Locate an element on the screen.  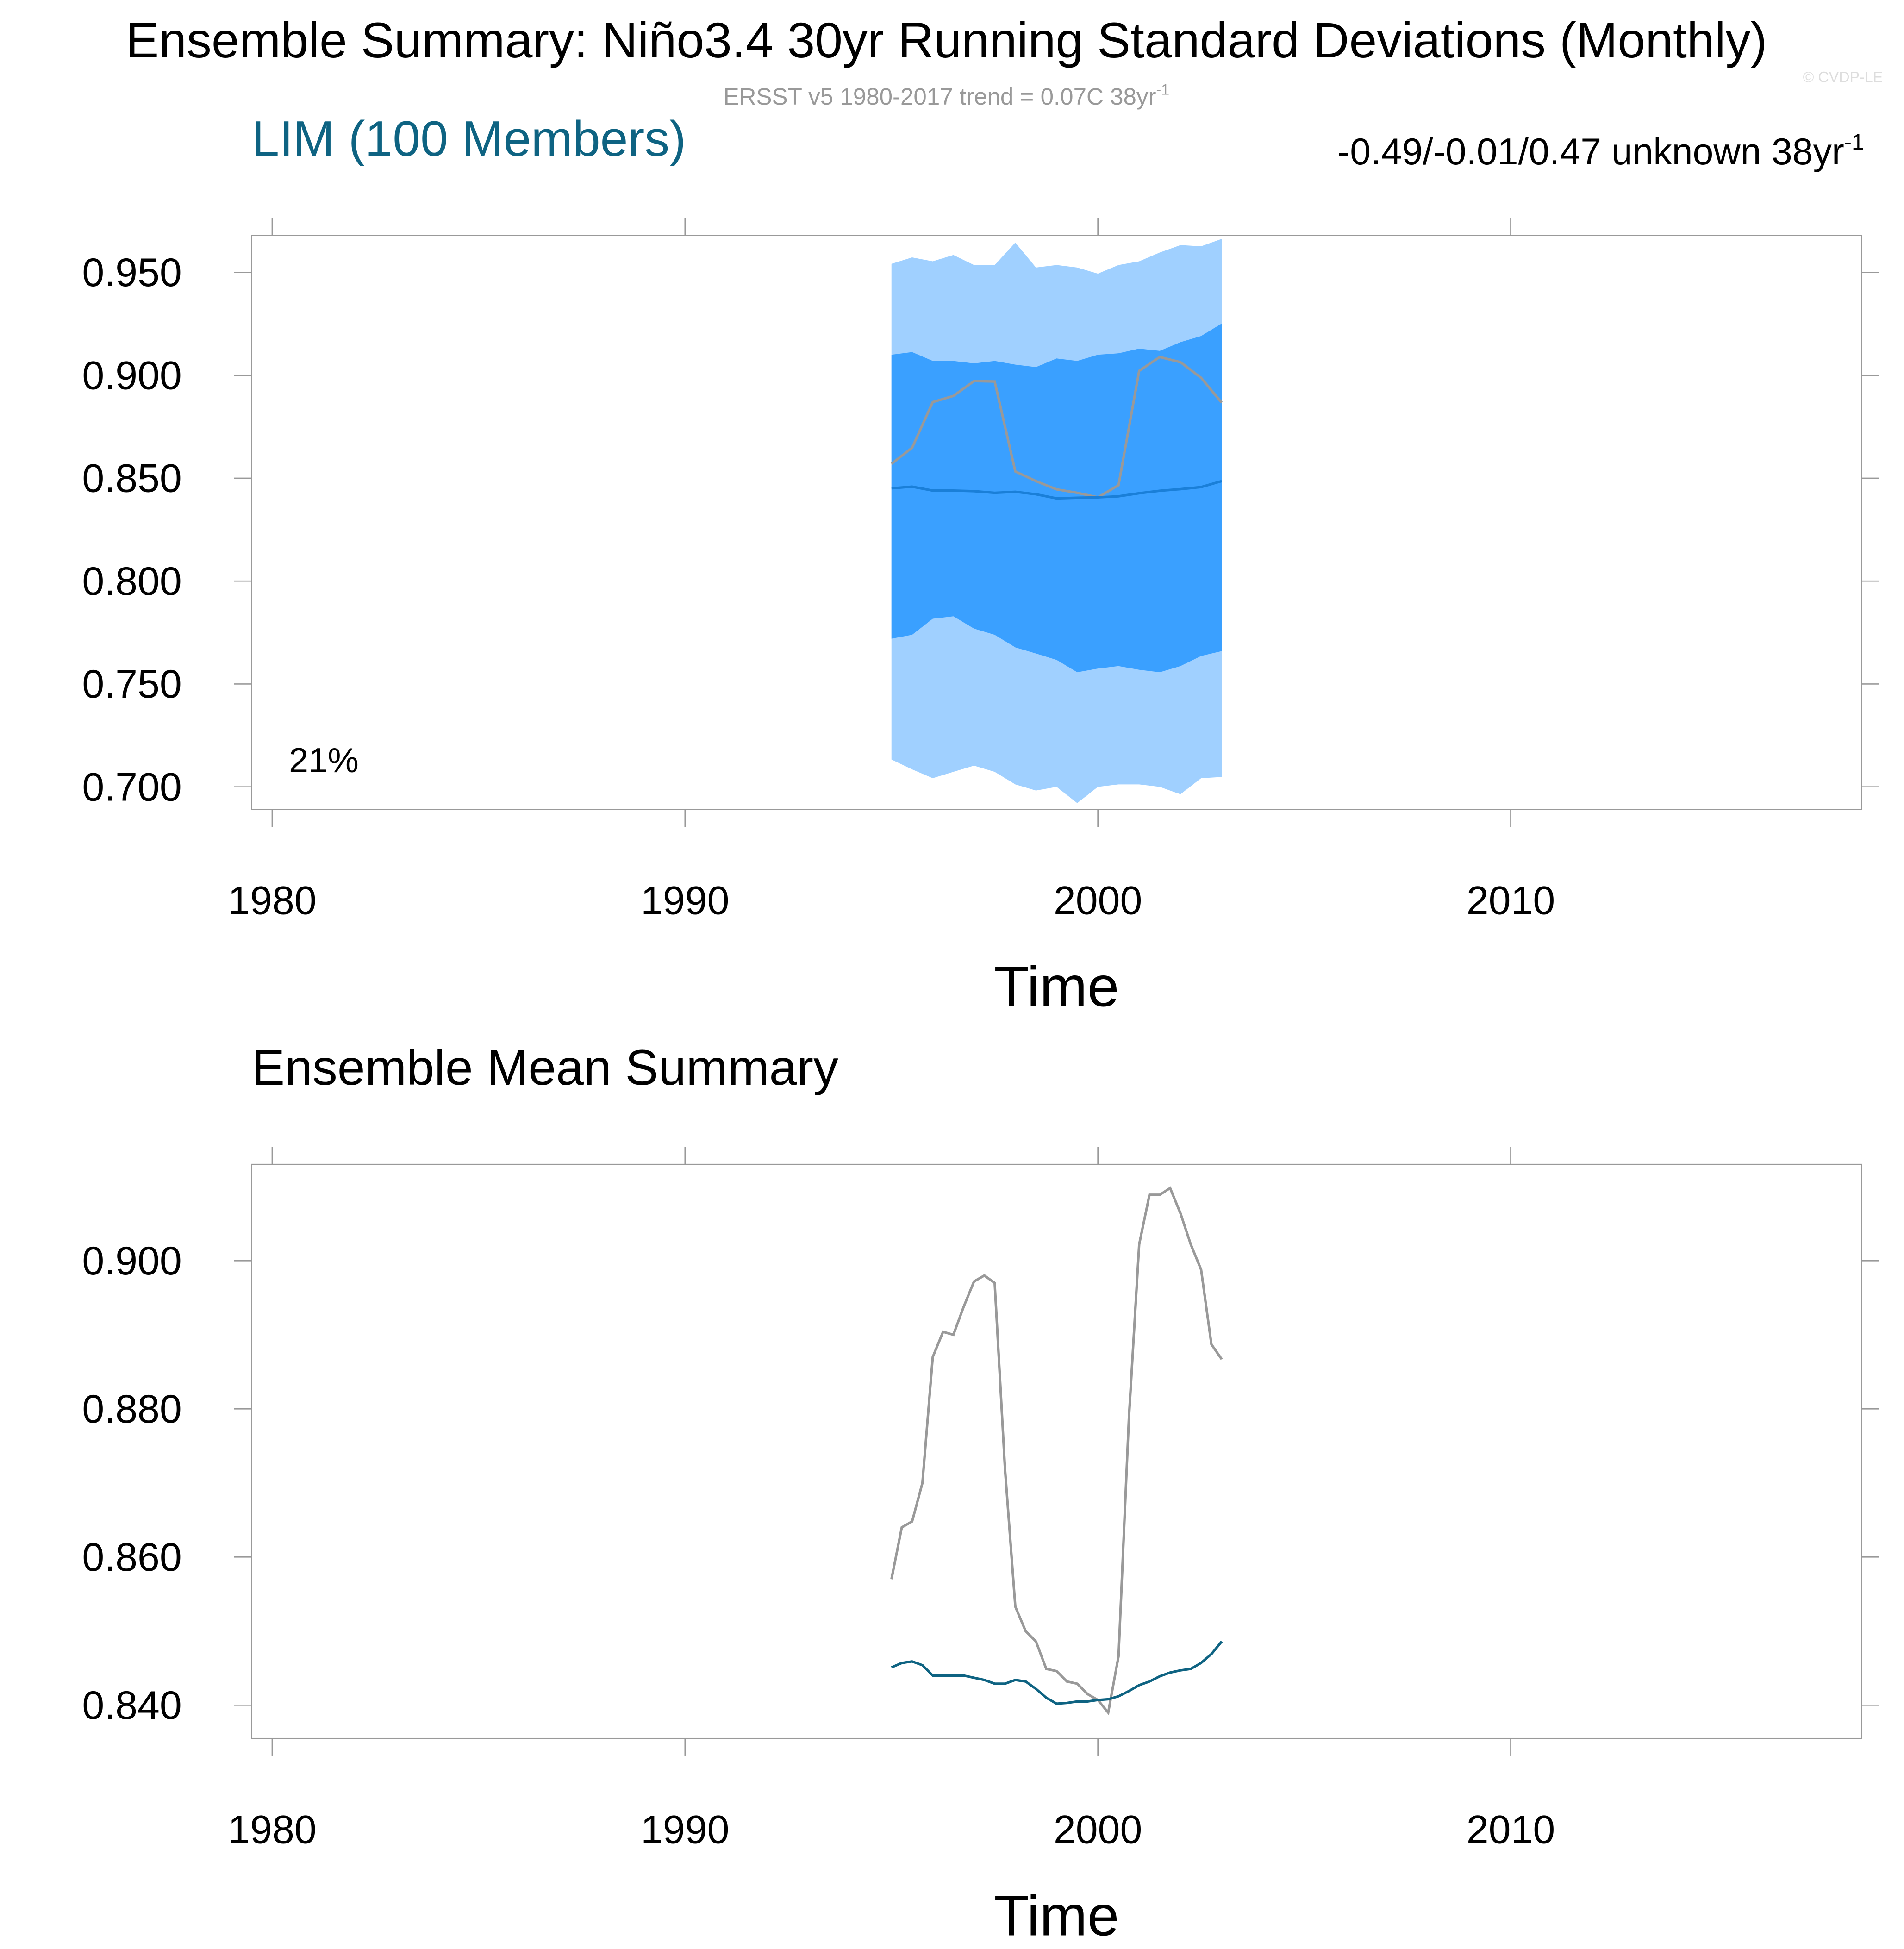
subtitle: ERSST v5 1980-2017 trend = 0.07C 38yr-1 is located at coordinates (947, 95).